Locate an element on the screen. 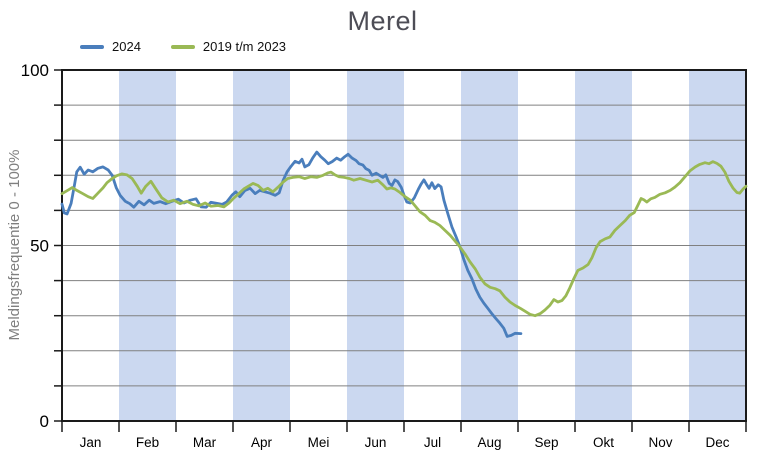 This screenshot has width=765, height=450. legend-label: 2024 is located at coordinates (126, 46).